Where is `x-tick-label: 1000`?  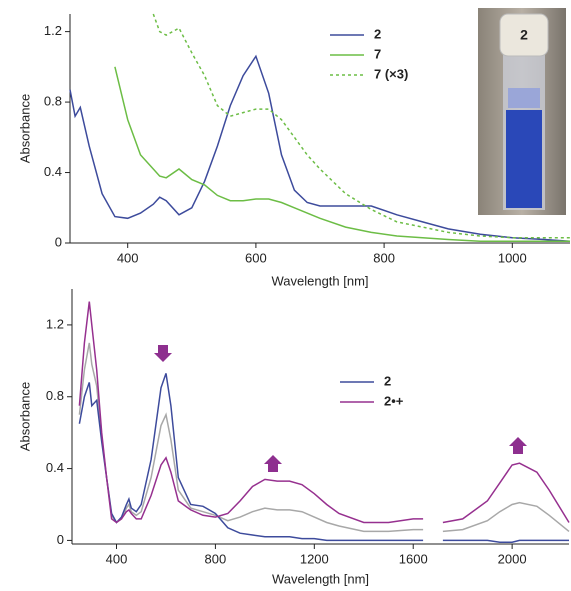 x-tick-label: 1000 is located at coordinates (512, 257).